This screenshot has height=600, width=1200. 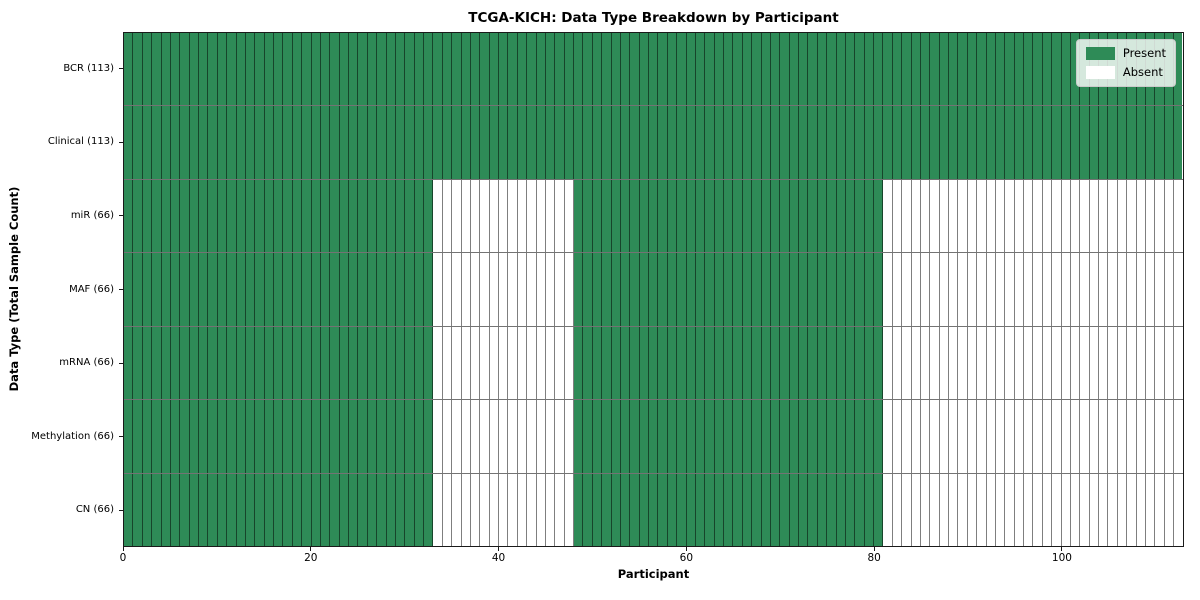 I want to click on x-tick-label: 100, so click(x=1061, y=558).